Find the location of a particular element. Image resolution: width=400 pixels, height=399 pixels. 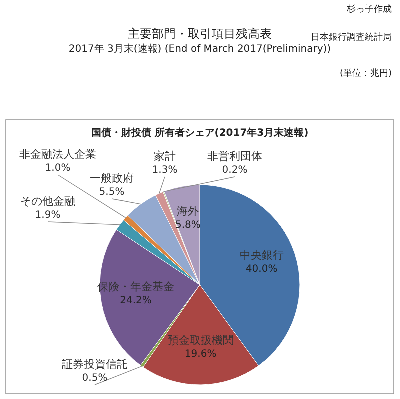

data-label: 1.3% is located at coordinates (165, 170).